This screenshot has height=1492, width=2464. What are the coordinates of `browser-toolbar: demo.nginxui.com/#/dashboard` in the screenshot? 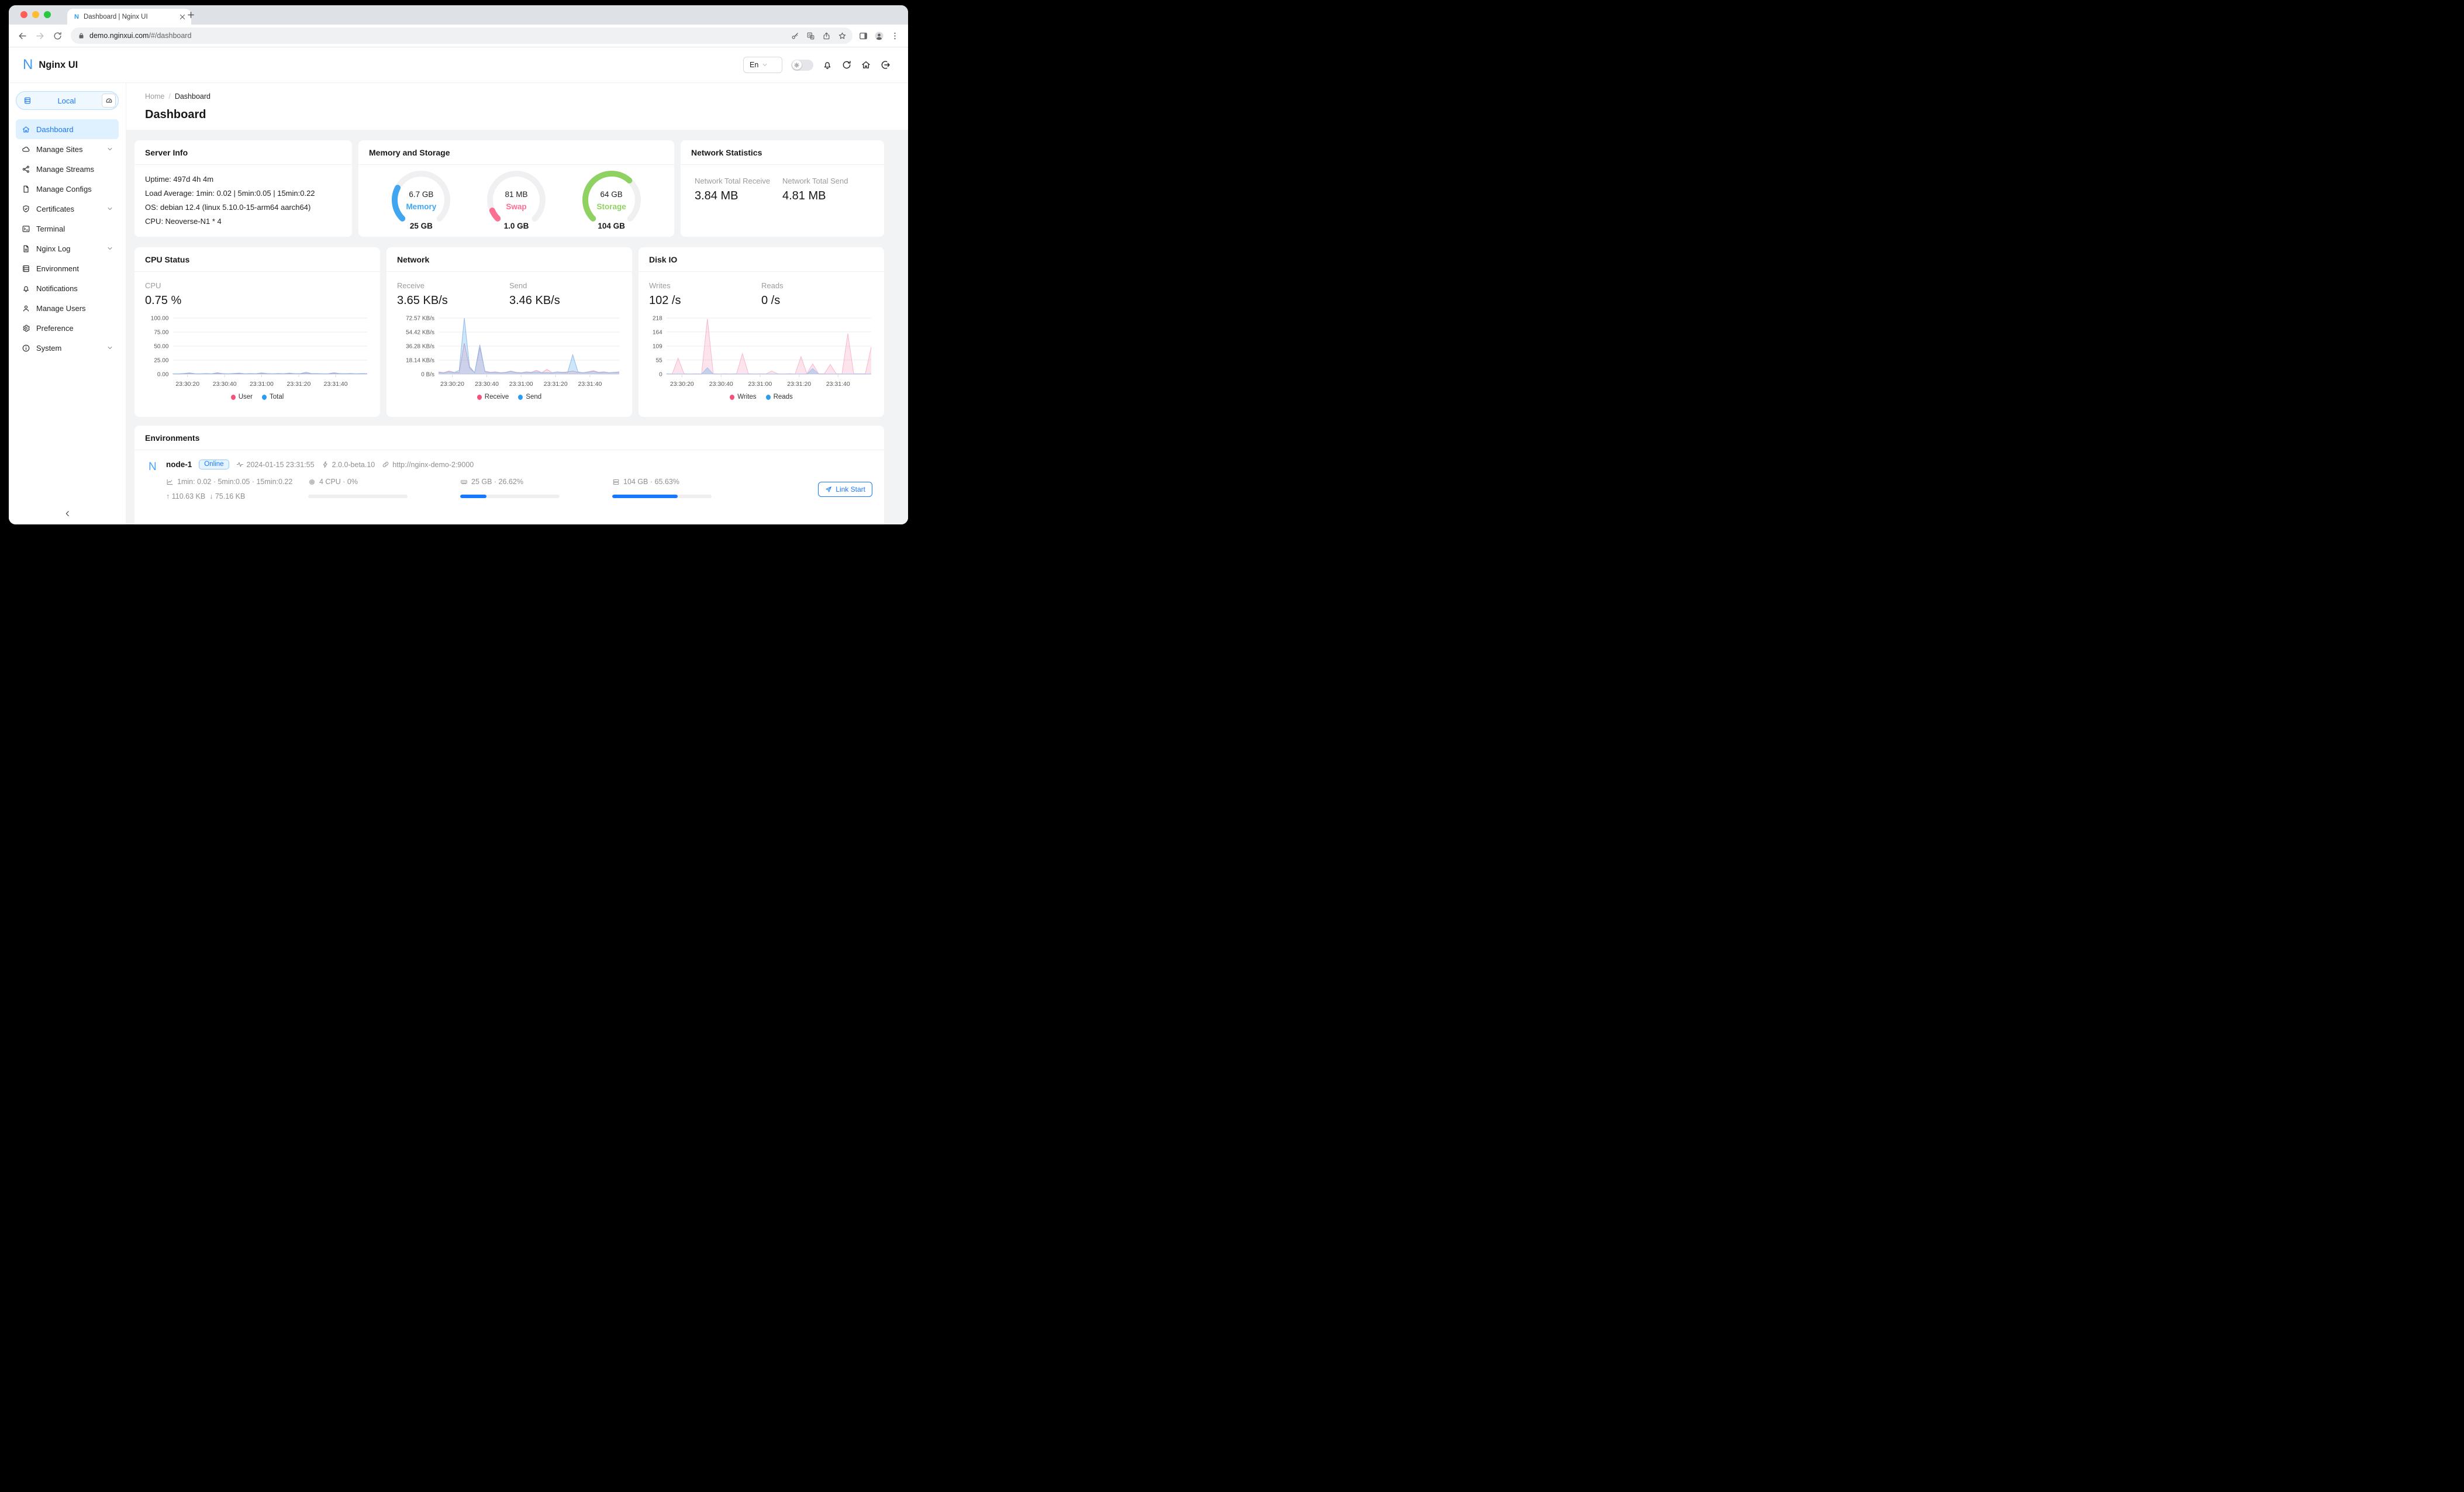 It's located at (458, 36).